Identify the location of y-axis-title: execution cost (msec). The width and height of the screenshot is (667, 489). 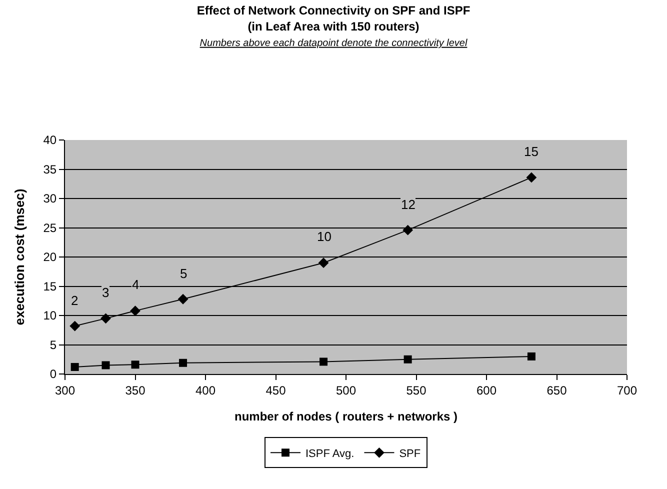
(20, 257).